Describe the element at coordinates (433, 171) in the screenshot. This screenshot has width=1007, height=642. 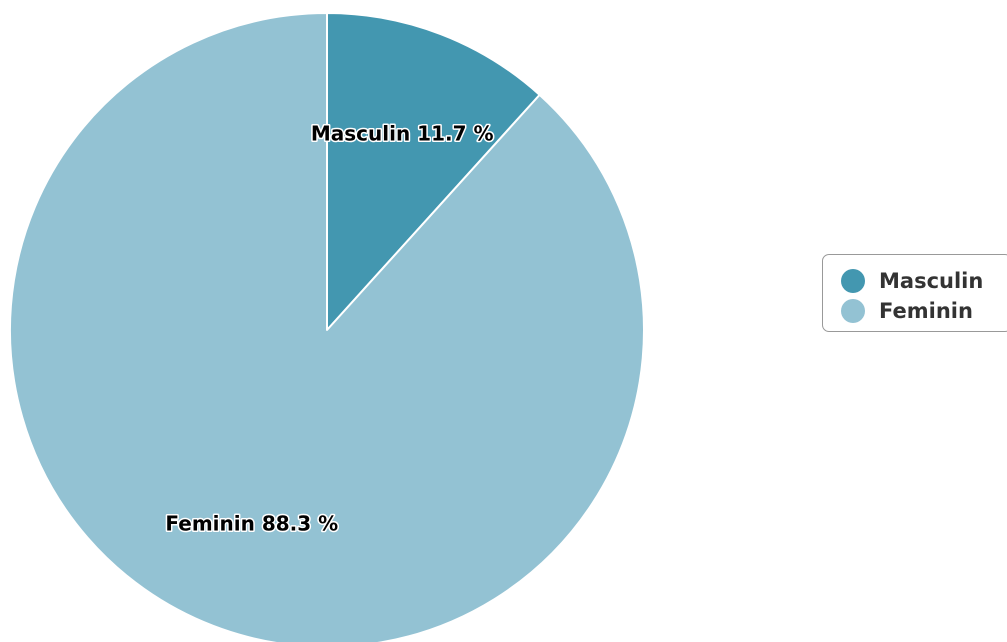
I see `pie-slice-masculin` at that location.